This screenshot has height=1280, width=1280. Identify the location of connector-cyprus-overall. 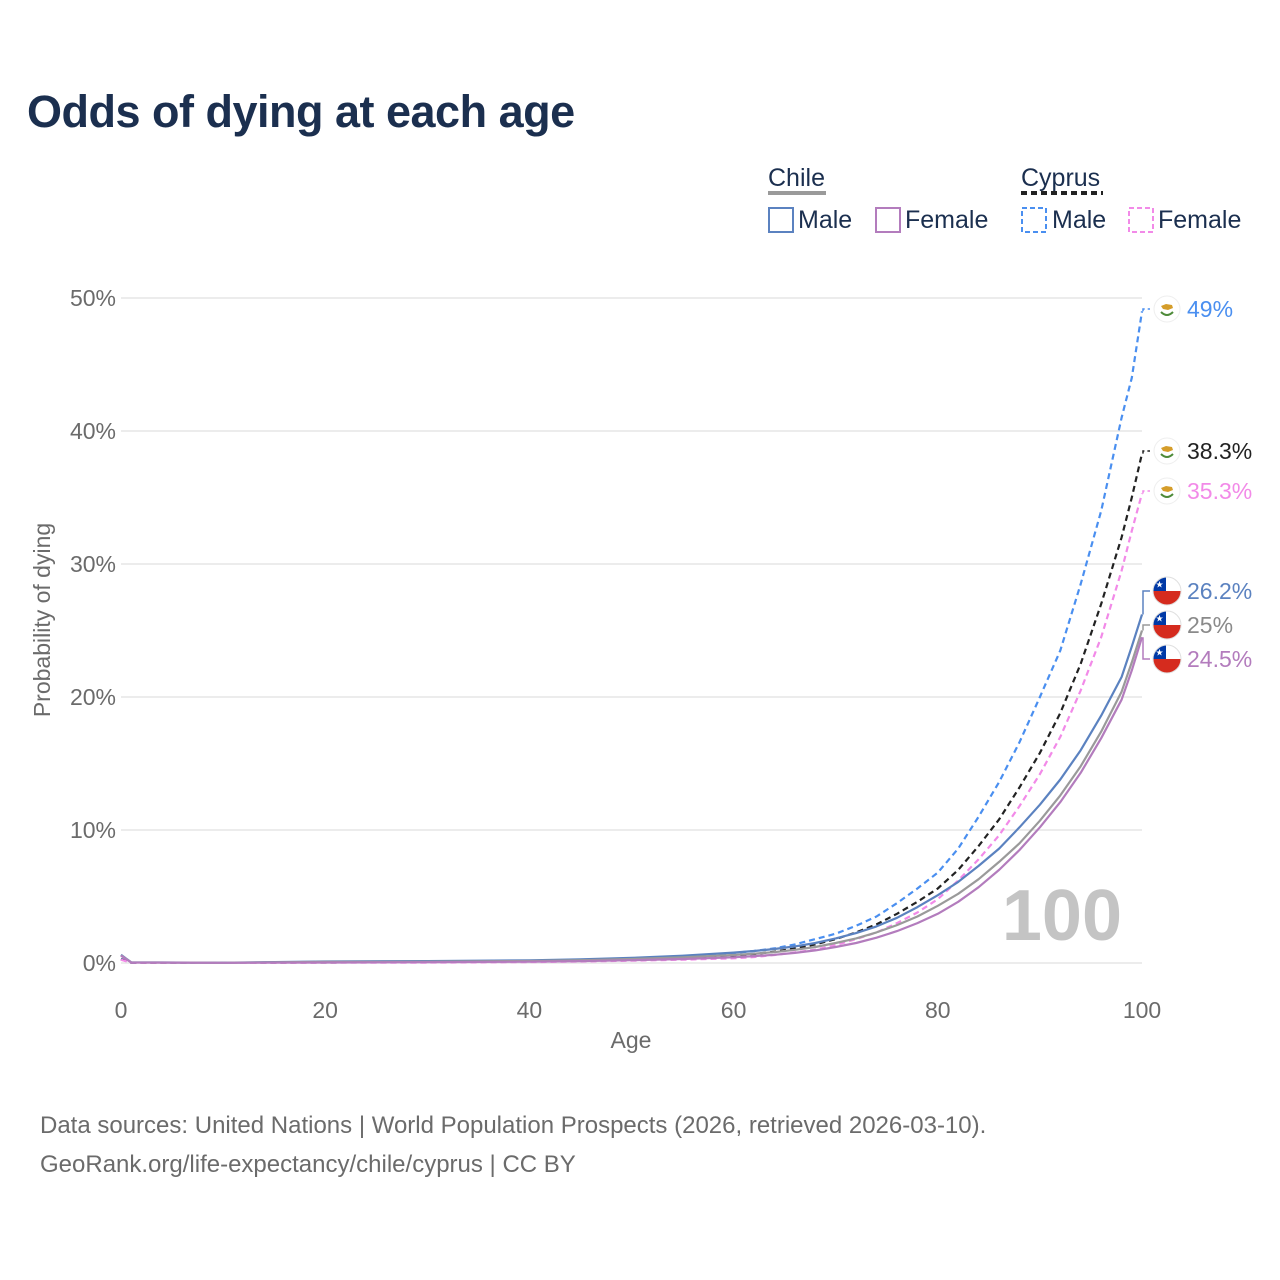
(1146, 452).